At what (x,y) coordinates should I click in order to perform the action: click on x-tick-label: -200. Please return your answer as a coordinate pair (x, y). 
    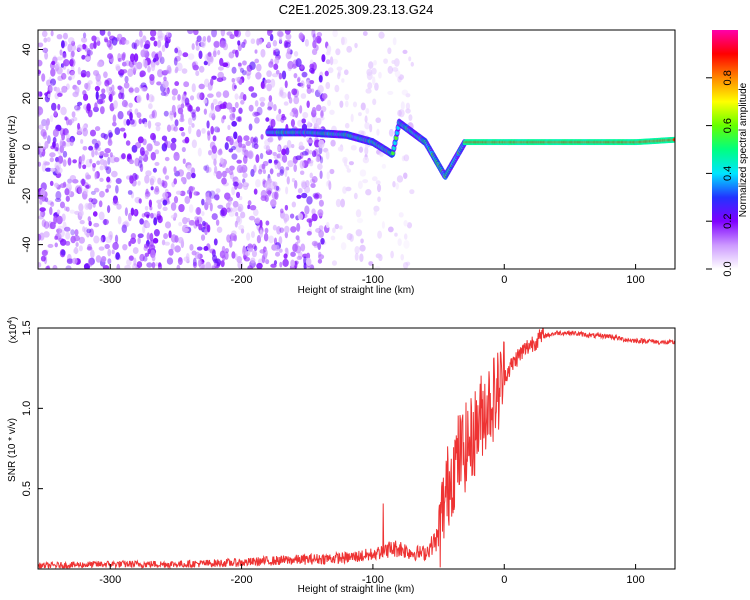
    Looking at the image, I should click on (242, 580).